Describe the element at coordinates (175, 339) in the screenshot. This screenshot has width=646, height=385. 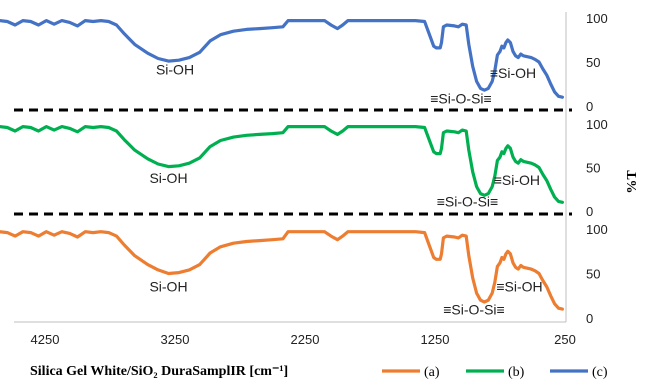
I see `x-tick-label: 3250` at that location.